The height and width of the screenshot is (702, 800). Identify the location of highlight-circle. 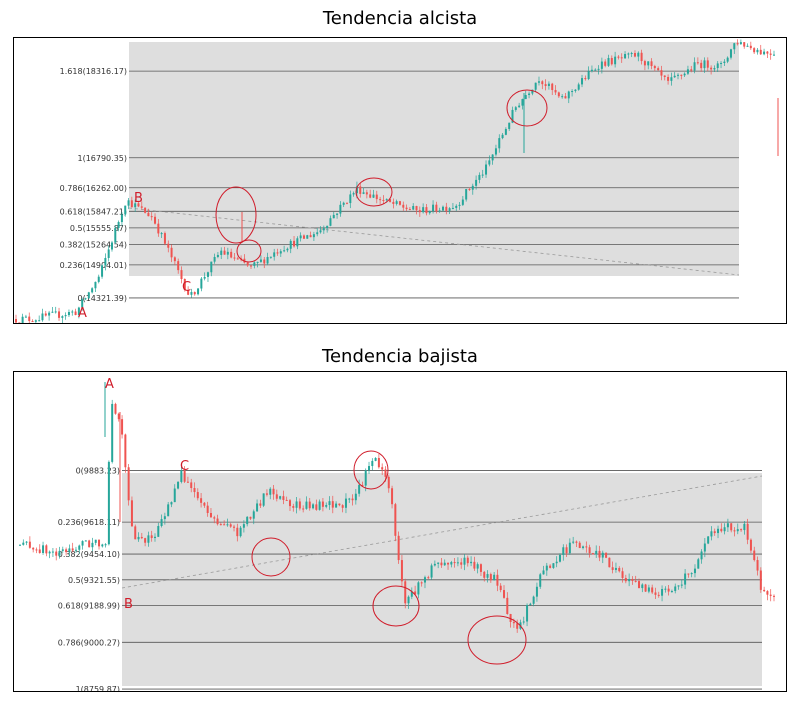
(371, 470).